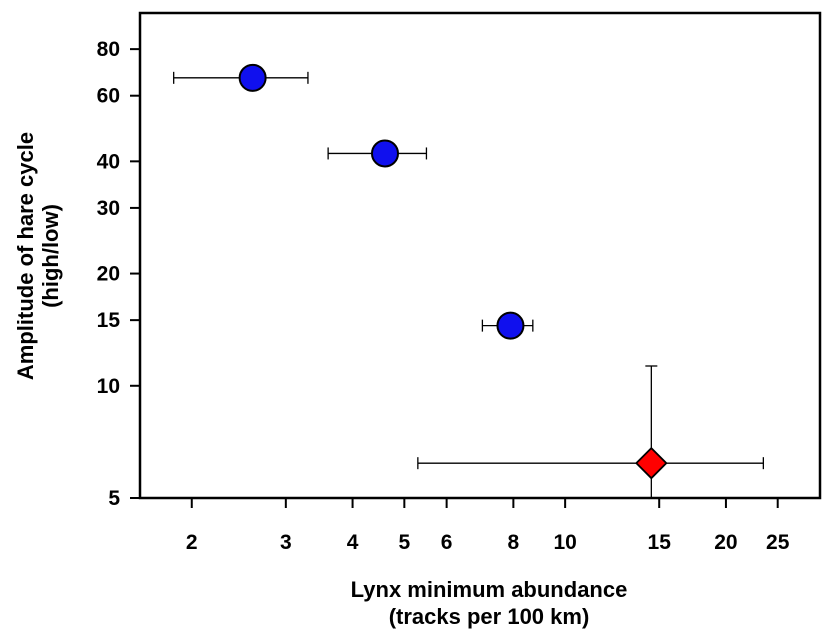 This screenshot has height=632, width=823. I want to click on y-tick-label: 40, so click(108, 161).